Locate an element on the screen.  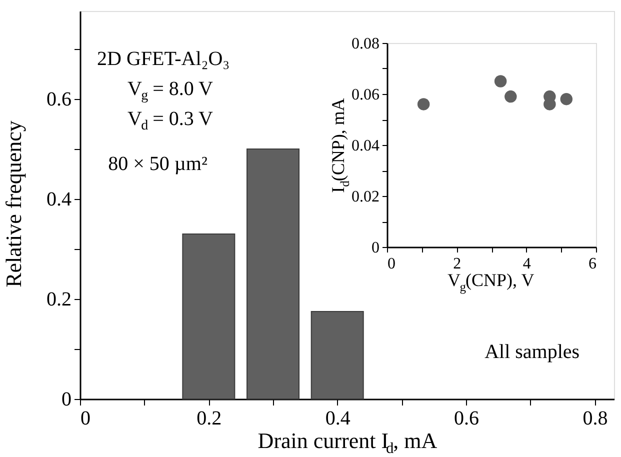
y-tick-label: 0.06 is located at coordinates (366, 95).